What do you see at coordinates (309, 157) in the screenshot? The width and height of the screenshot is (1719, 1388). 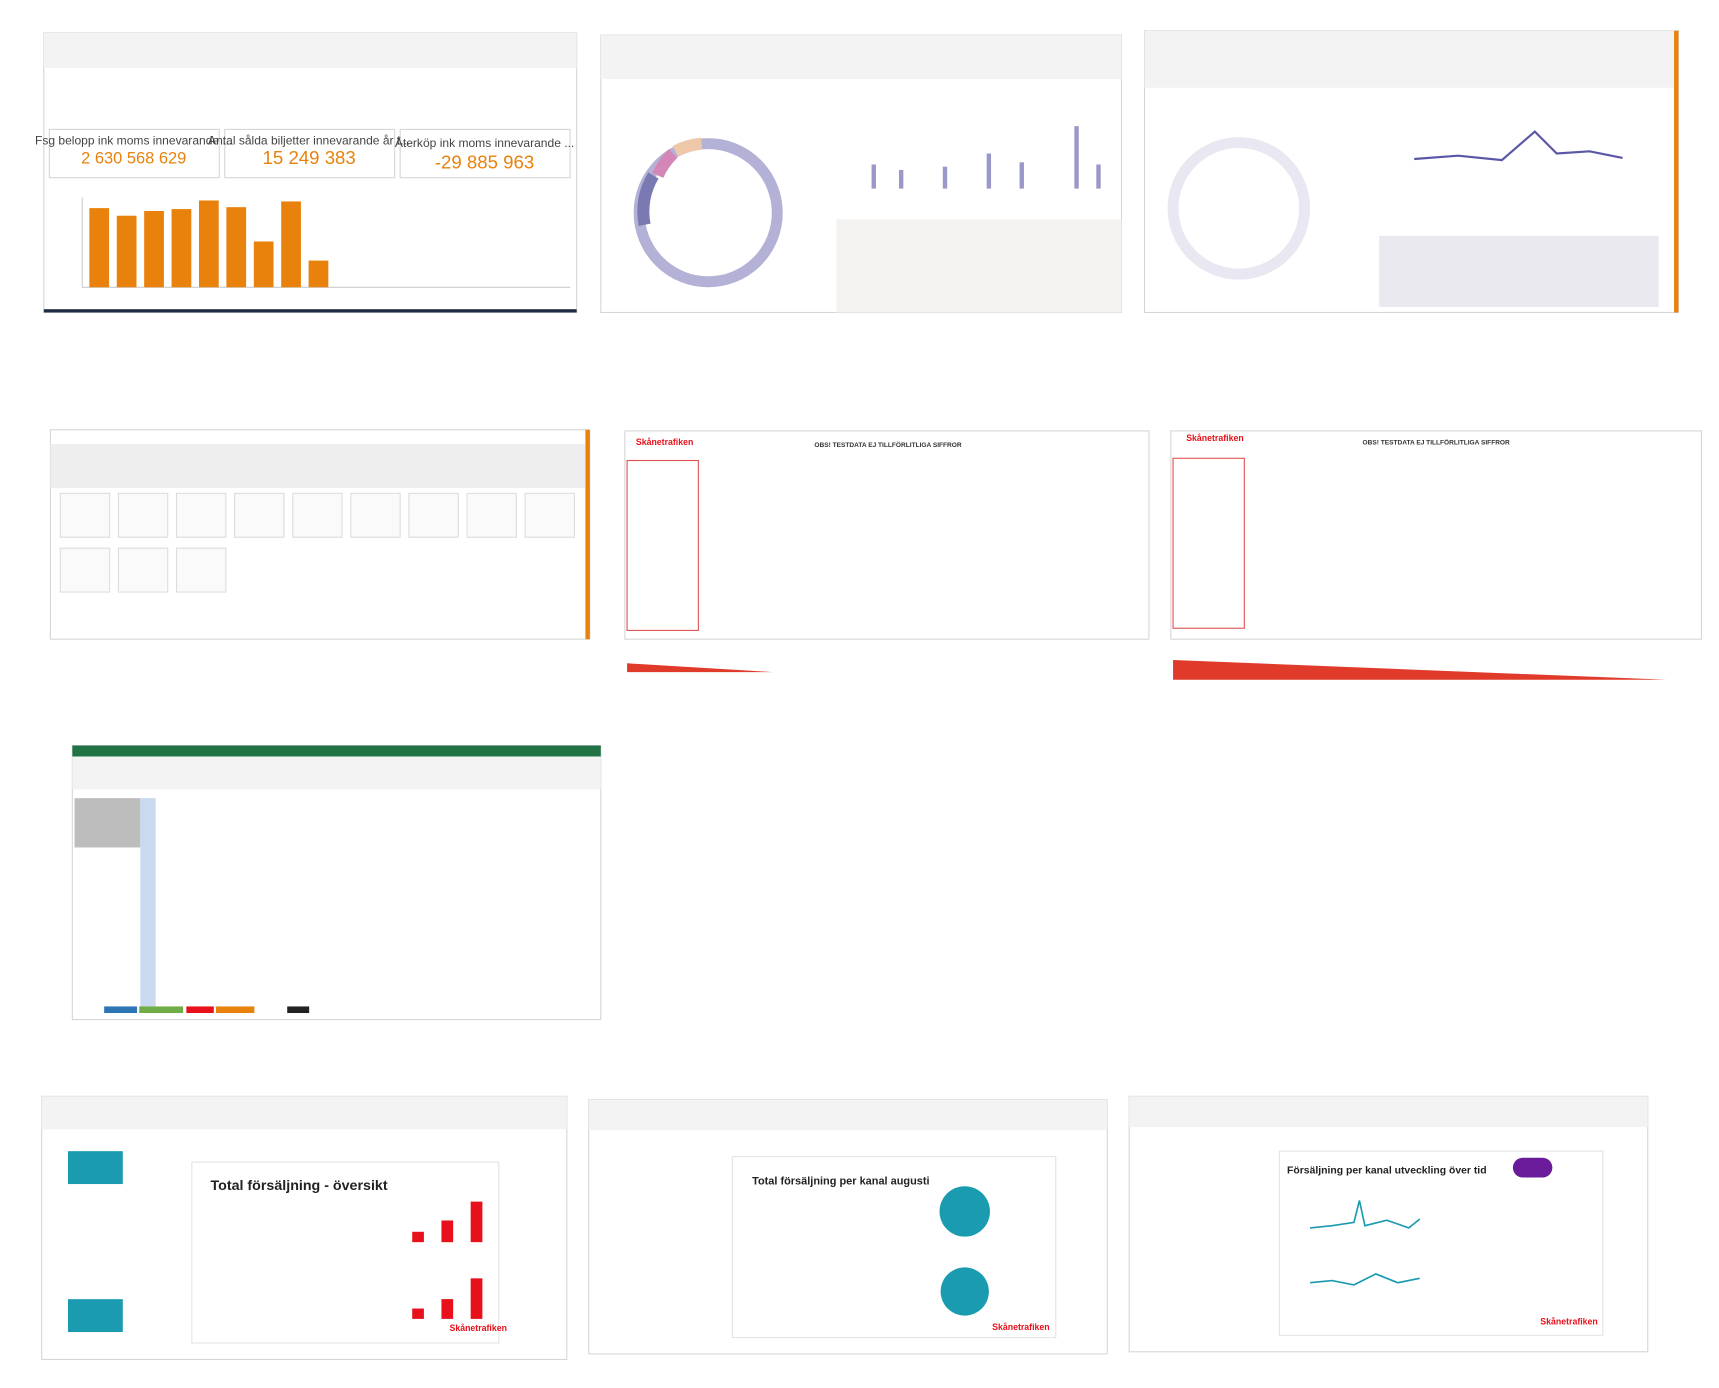 I see `kpi-value: 15 249 383` at bounding box center [309, 157].